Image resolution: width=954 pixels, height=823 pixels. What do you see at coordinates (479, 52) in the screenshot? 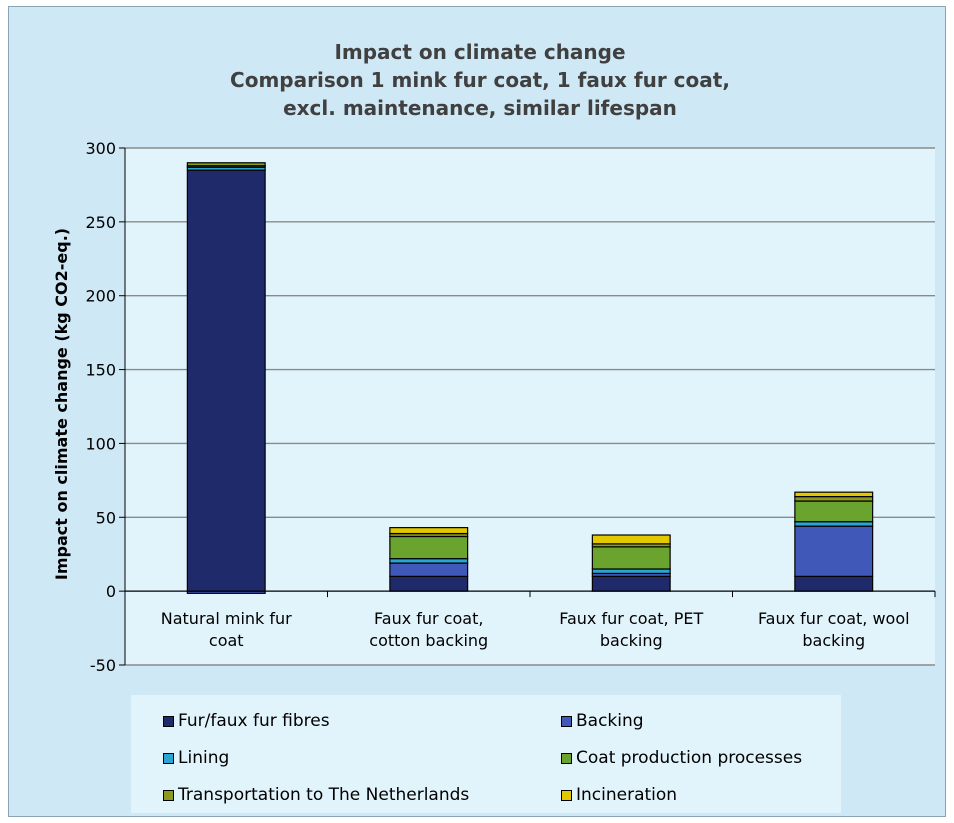
I see `chart-title-line-1: Impact on climate change` at bounding box center [479, 52].